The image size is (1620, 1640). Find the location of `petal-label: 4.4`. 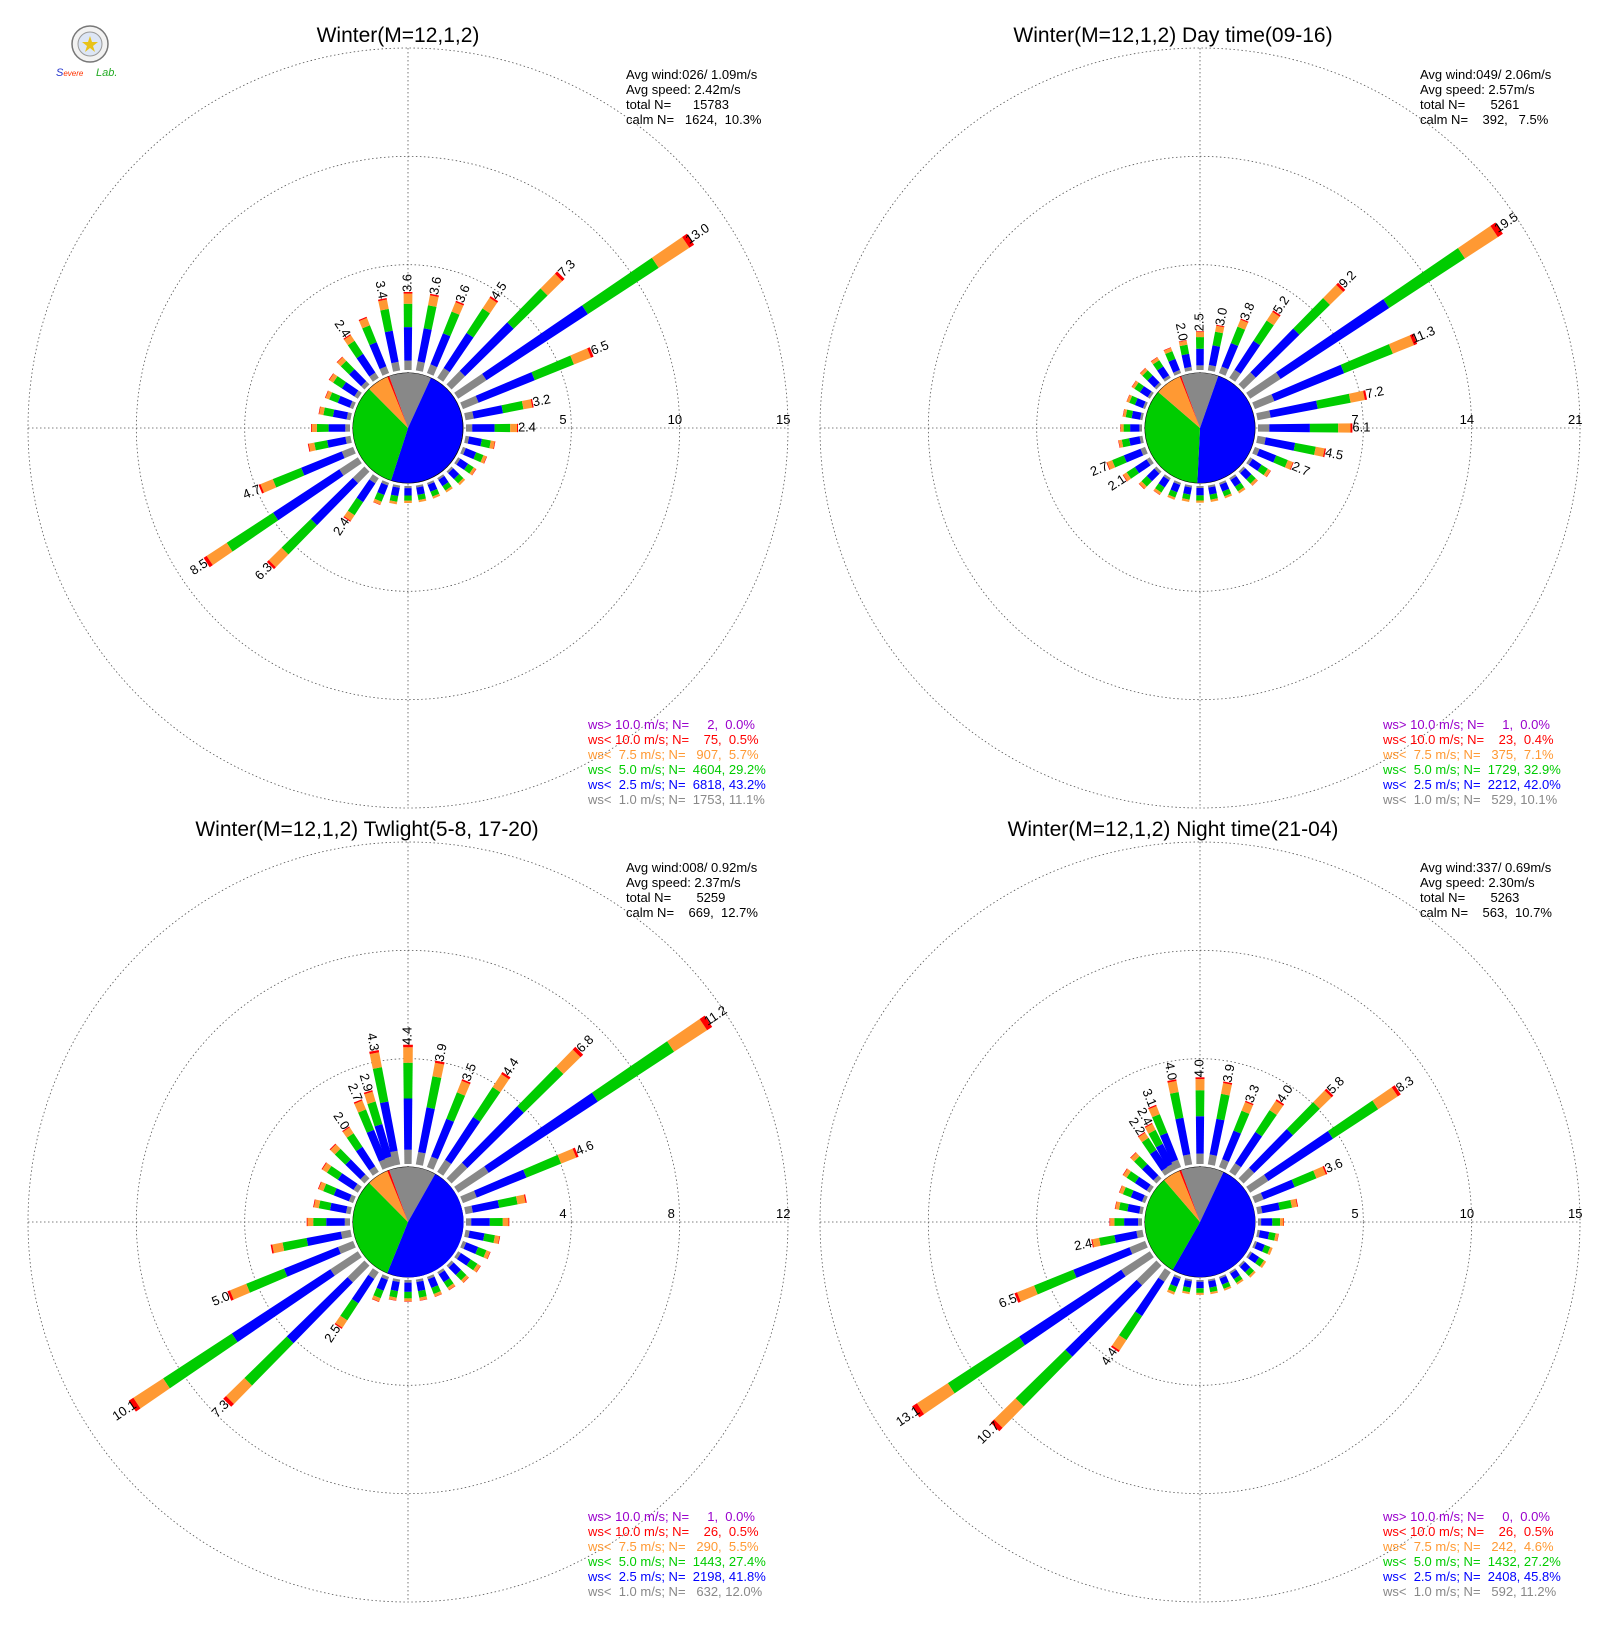

petal-label: 4.4 is located at coordinates (406, 1036).